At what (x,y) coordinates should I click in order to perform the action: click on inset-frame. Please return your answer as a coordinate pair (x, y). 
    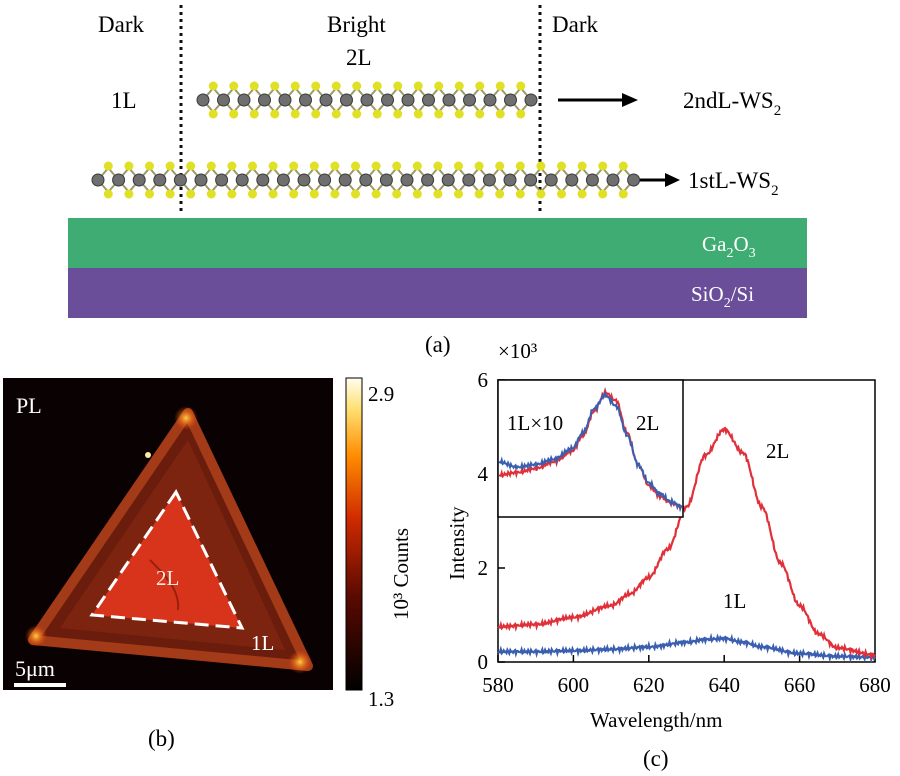
    Looking at the image, I should click on (590, 448).